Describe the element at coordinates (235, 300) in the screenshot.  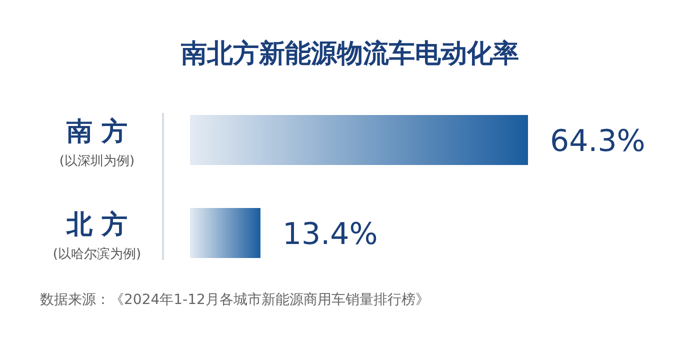
I see `annotation: 数据来源：《2024年1-12月各城市新能源商用车销量排行榜》` at that location.